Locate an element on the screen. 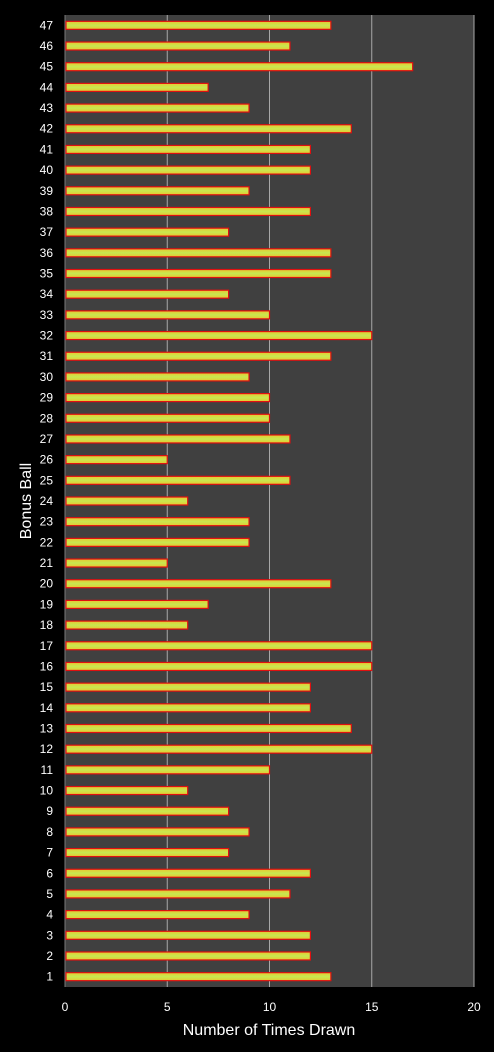 Image resolution: width=494 pixels, height=1052 pixels. y-tick-label: 14 is located at coordinates (47, 708).